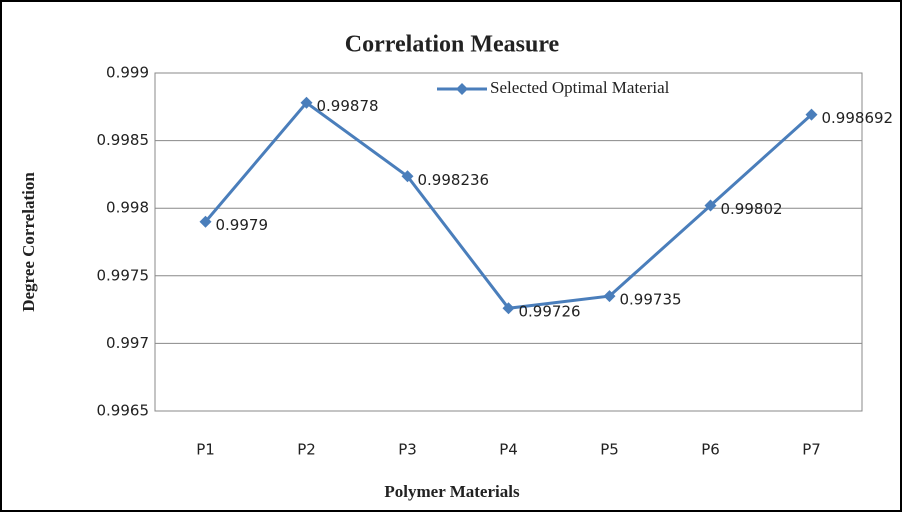 The image size is (902, 512). What do you see at coordinates (242, 225) in the screenshot?
I see `data-label: 0.9979` at bounding box center [242, 225].